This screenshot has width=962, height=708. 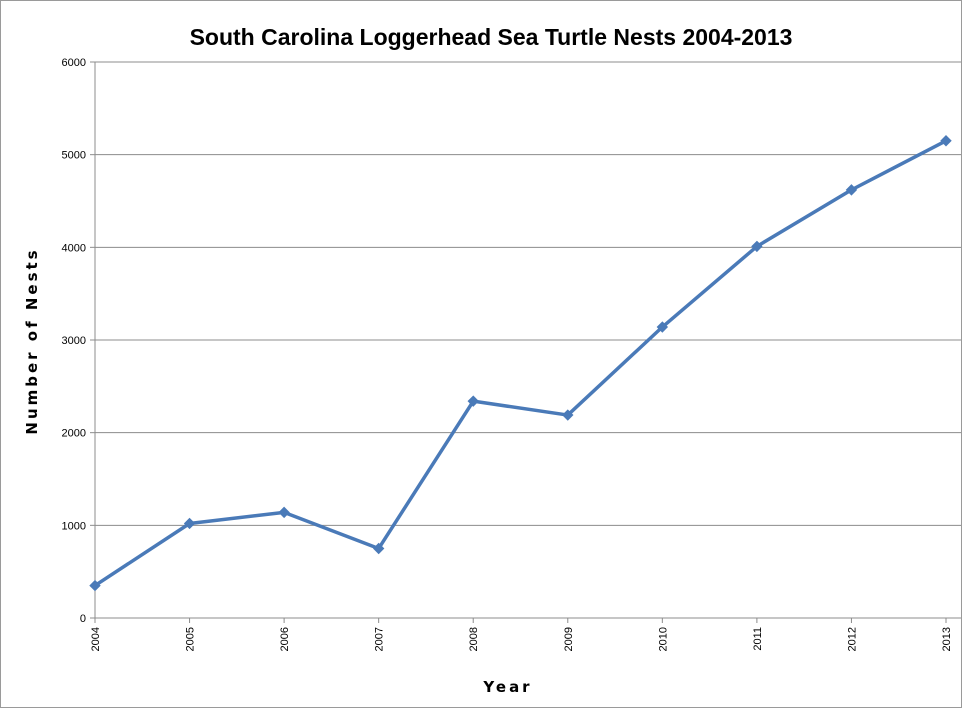 I want to click on x-tick-label: 2005, so click(x=191, y=639).